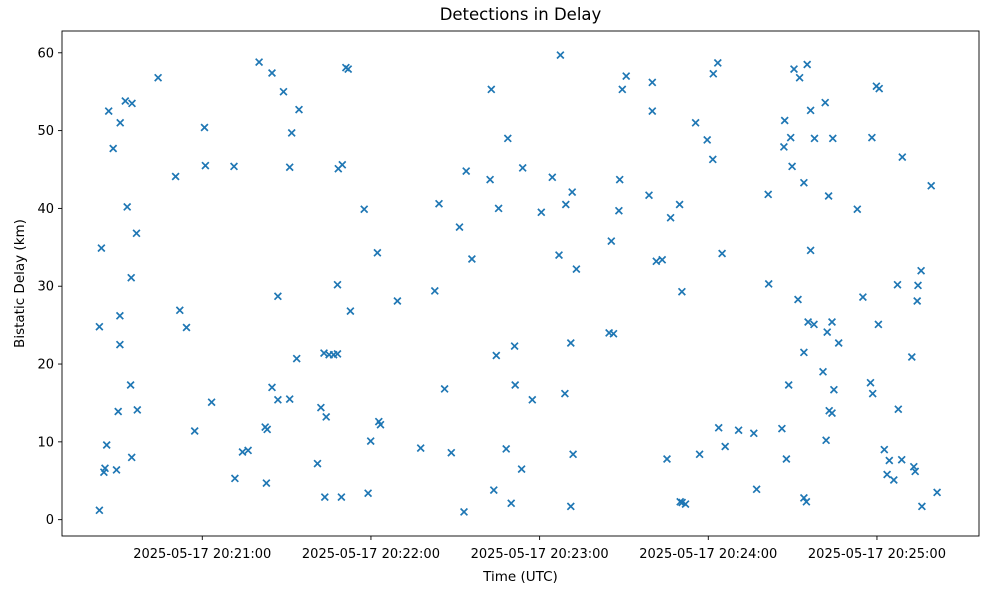 The height and width of the screenshot is (590, 989). What do you see at coordinates (877, 554) in the screenshot?
I see `x-tick-label: 2025-05-17 20:25:00` at bounding box center [877, 554].